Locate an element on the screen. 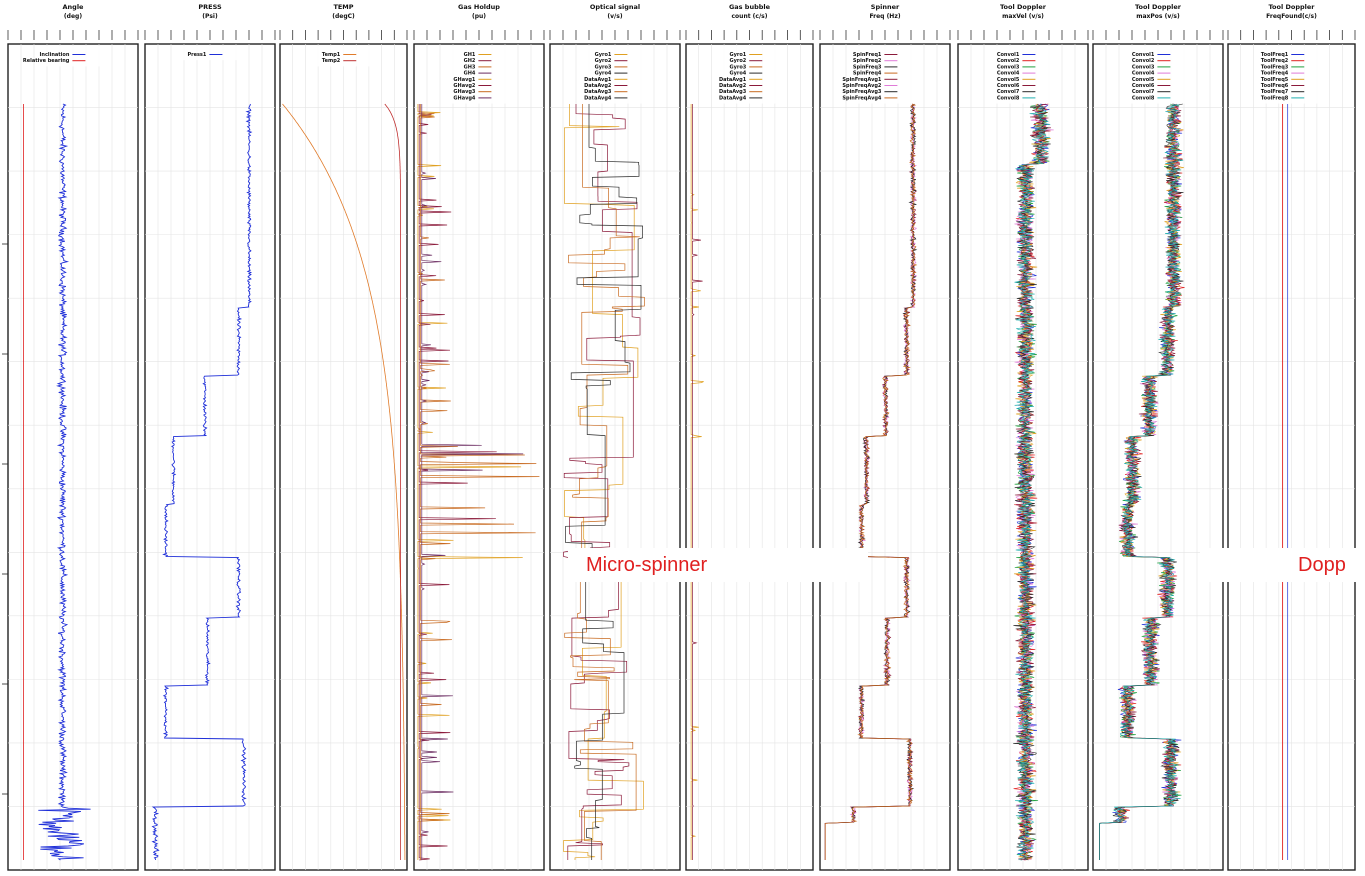  track-title: Spinner is located at coordinates (885, 7).